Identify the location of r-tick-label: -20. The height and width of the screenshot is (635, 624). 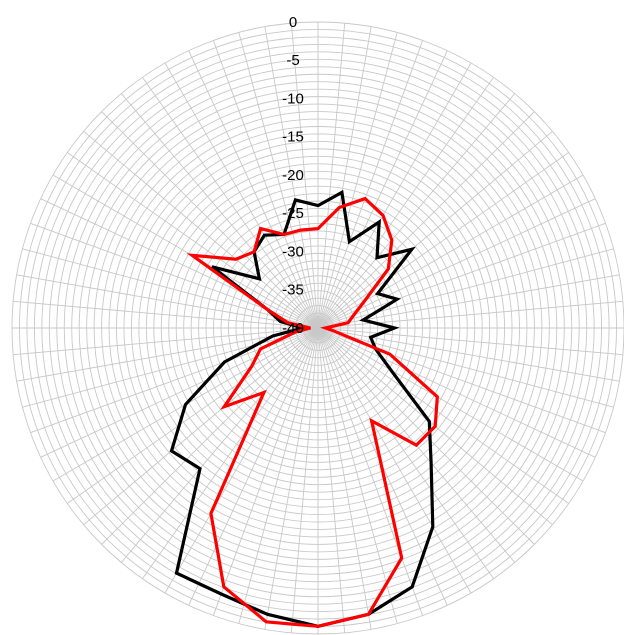
(293, 175).